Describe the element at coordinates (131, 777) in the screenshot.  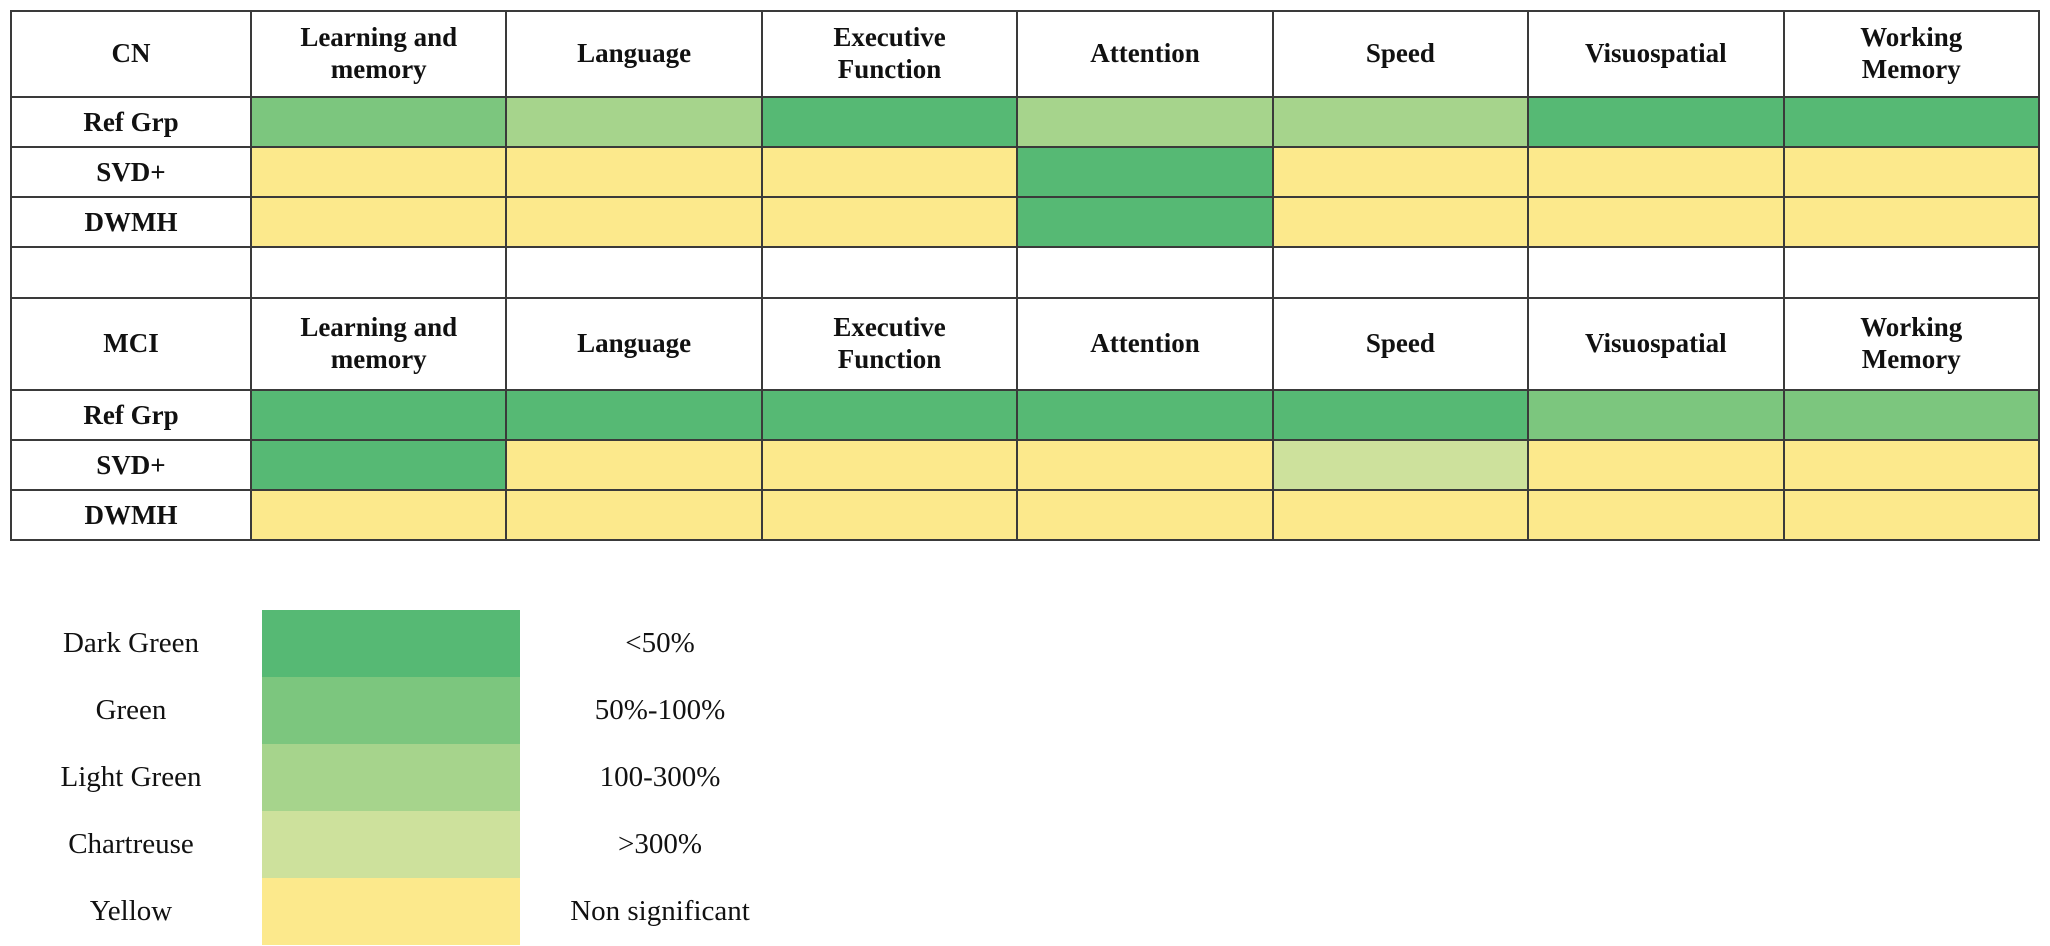
I see `legend-color-name: Light Green` at that location.